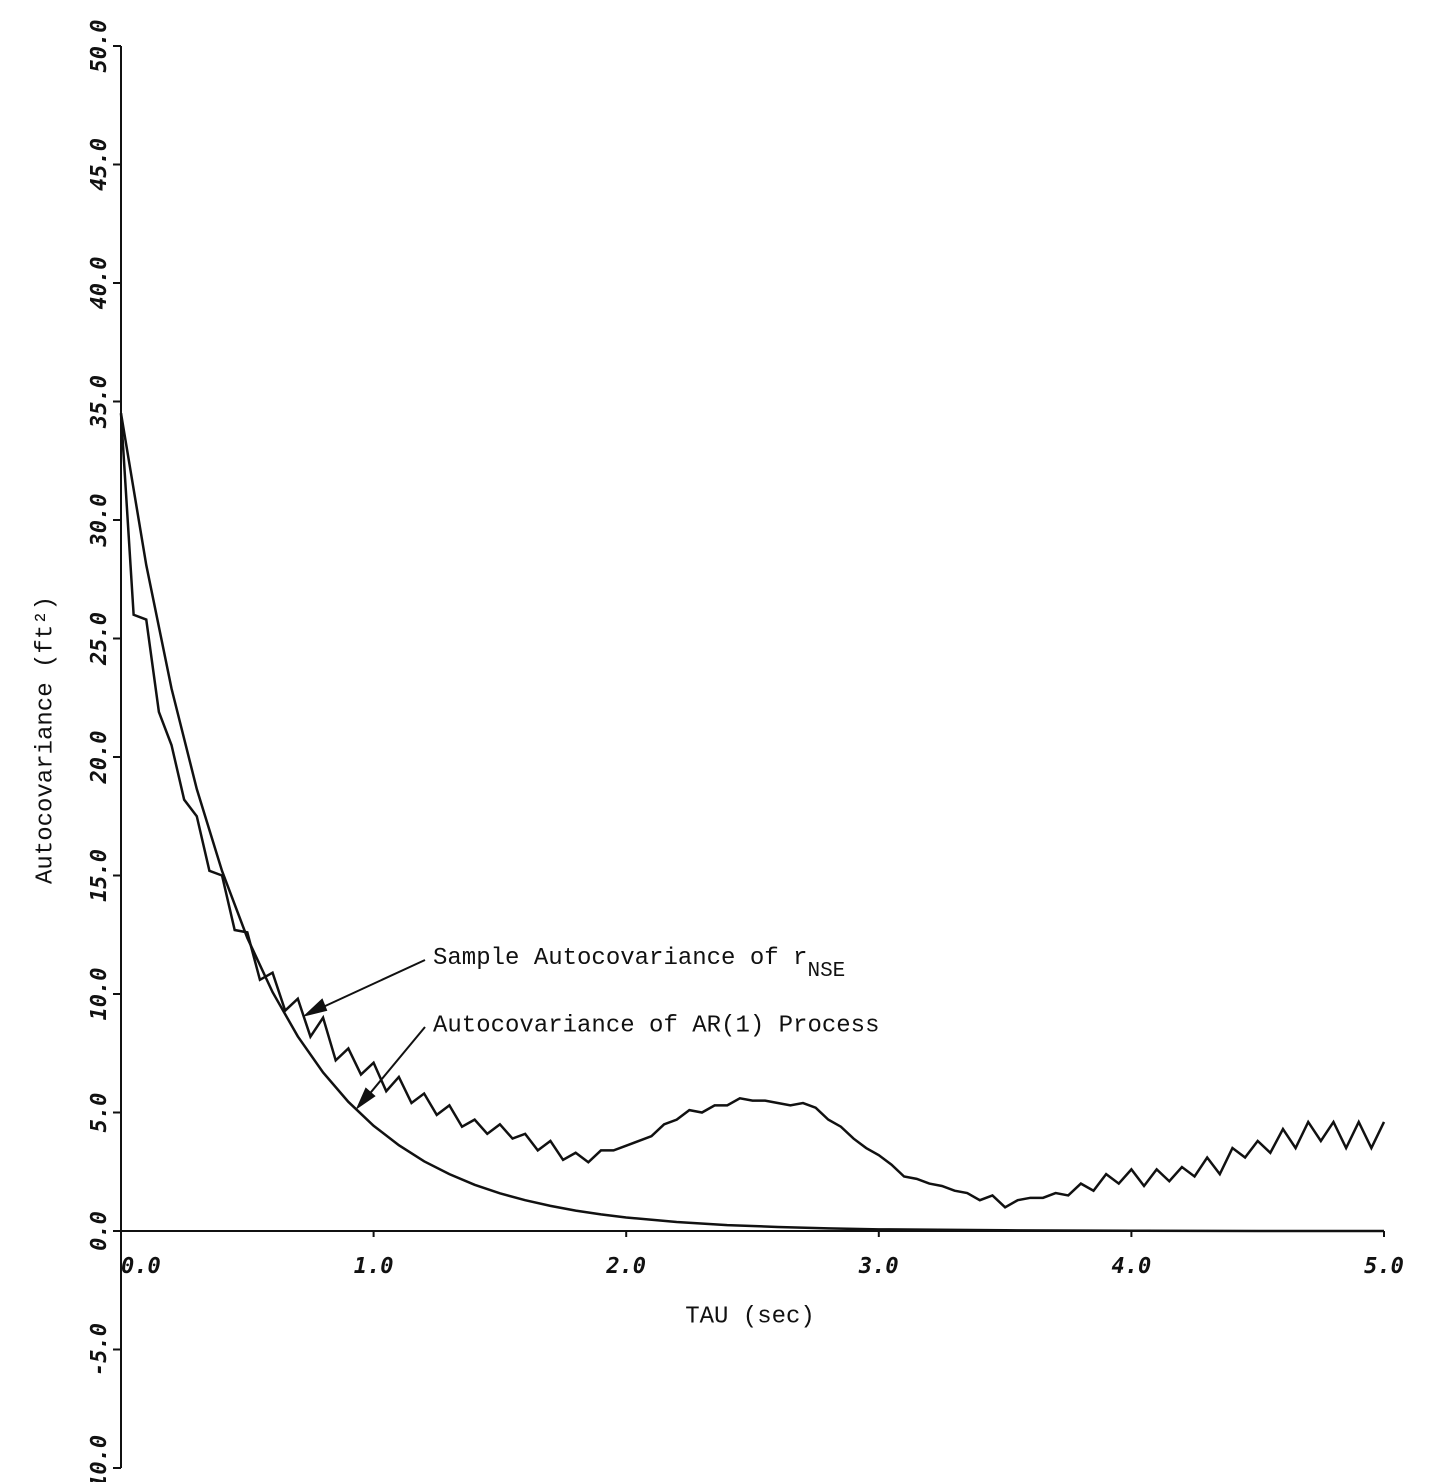 The image size is (1432, 1482). I want to click on annotation: Autocovariance of AR(1) Process, so click(656, 1025).